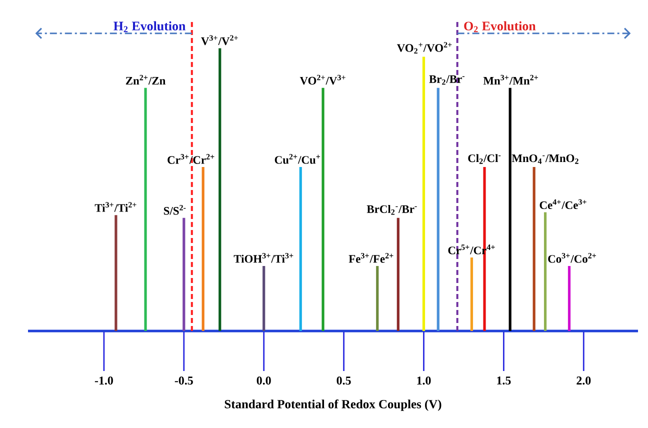 This screenshot has height=428, width=648. I want to click on annotation: Mn$^{3+}$/Mn$^{2+}$, so click(510, 79).